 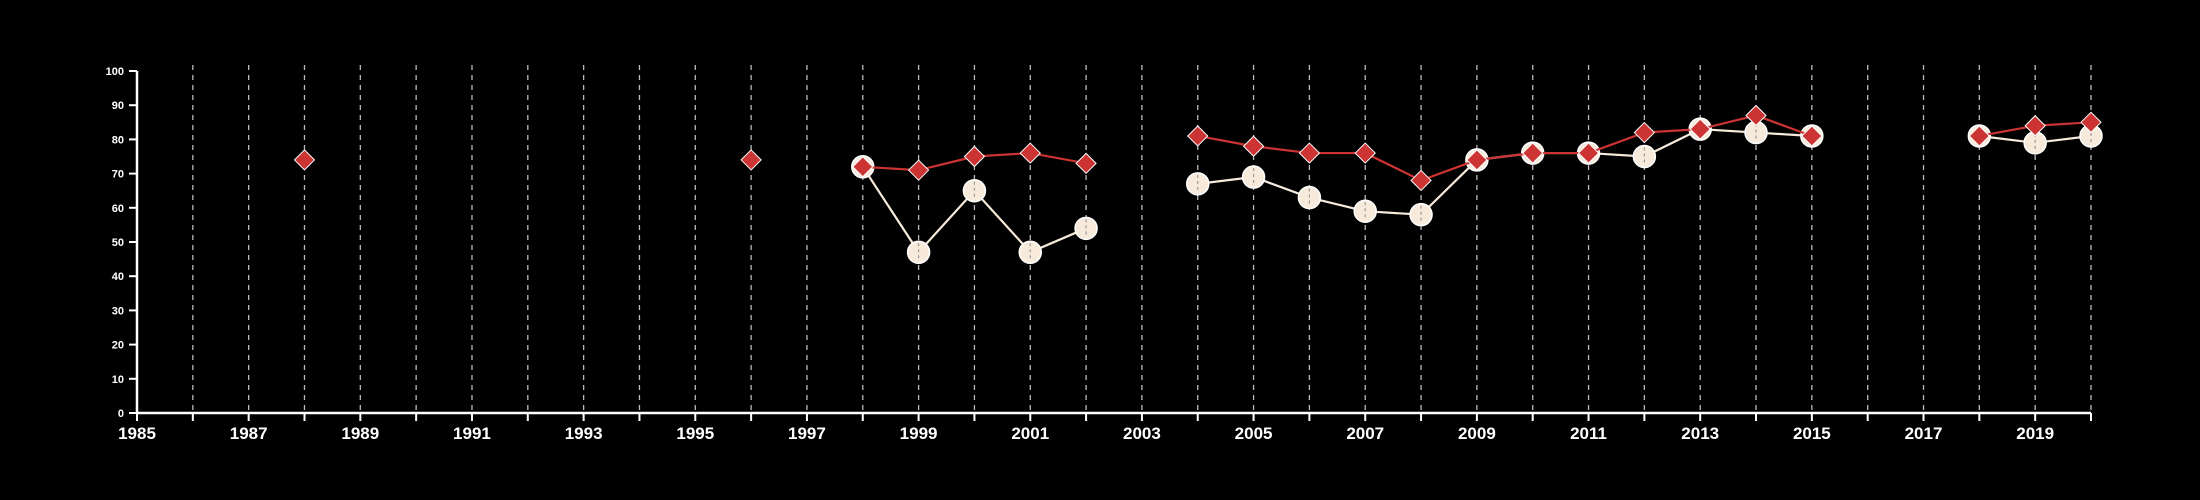 What do you see at coordinates (1588, 433) in the screenshot?
I see `x-tick-label-2011: 2011` at bounding box center [1588, 433].